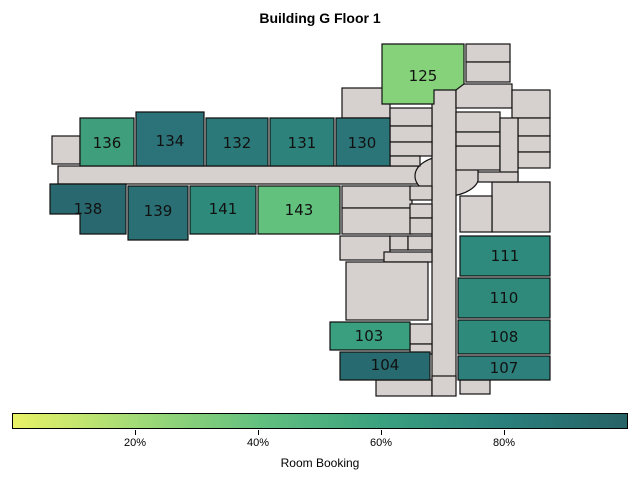 This screenshot has height=480, width=640. I want to click on room-label-139: 139, so click(158, 211).